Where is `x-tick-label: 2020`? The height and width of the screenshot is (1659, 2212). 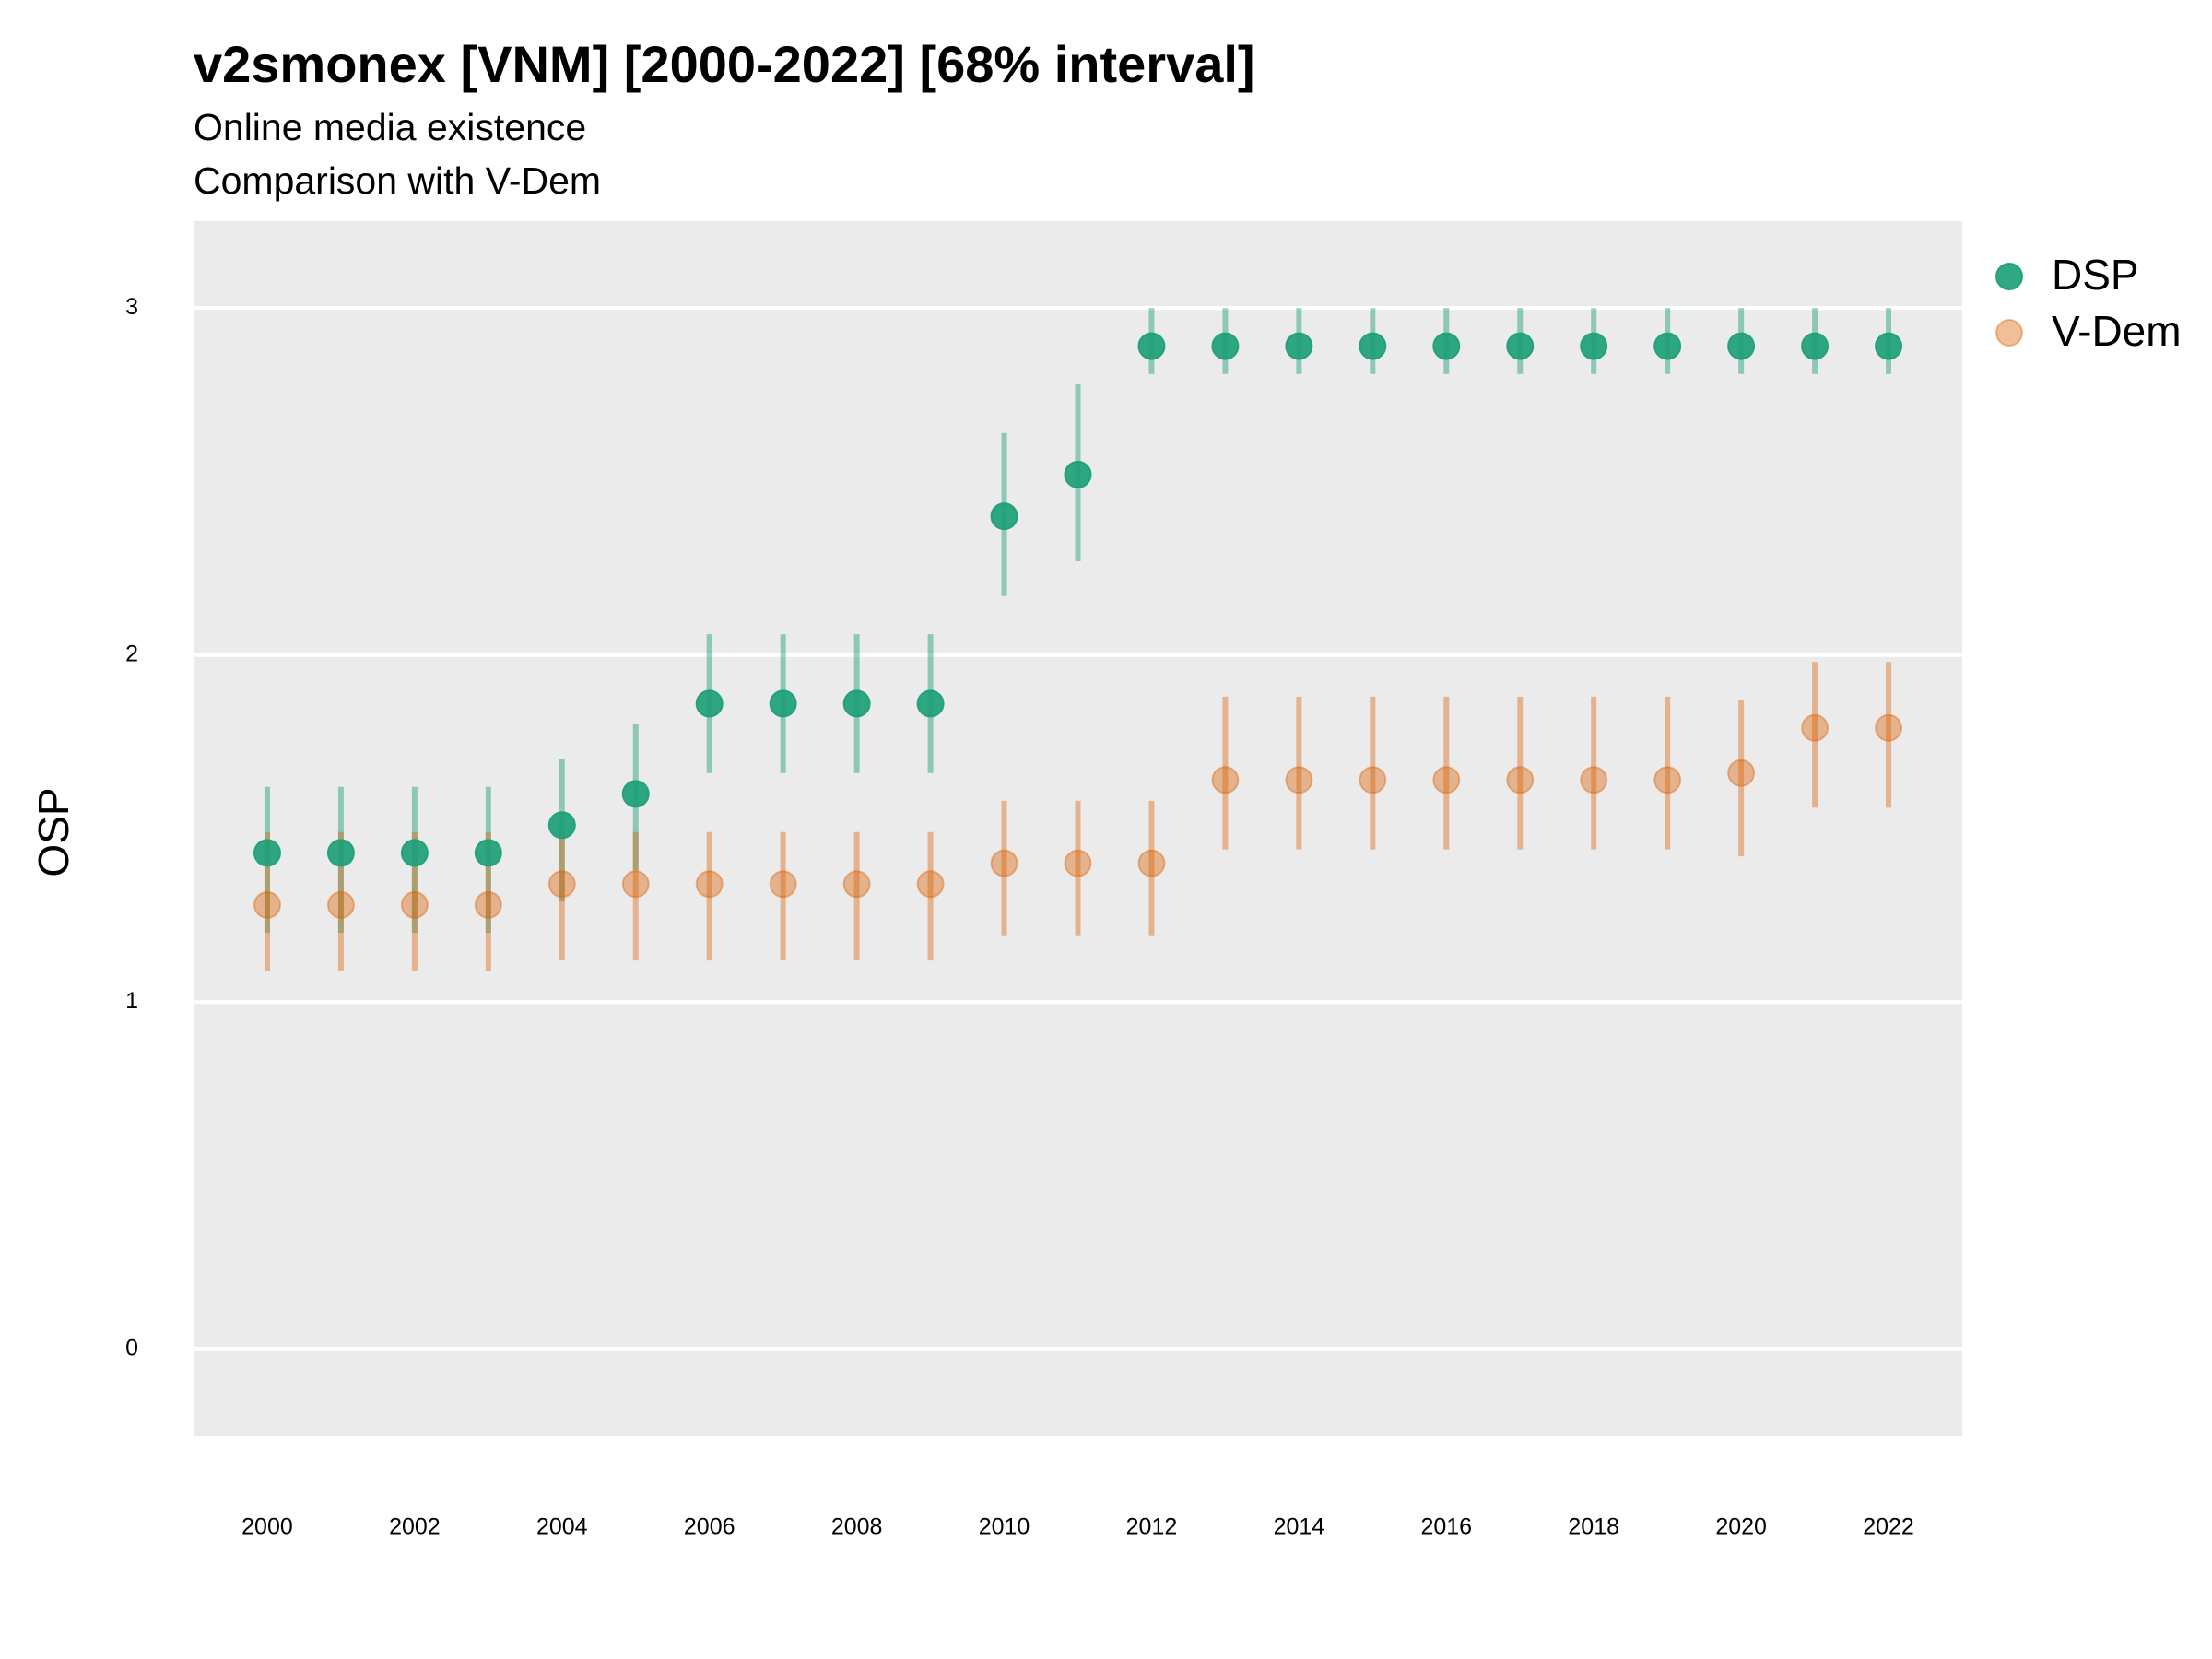 x-tick-label: 2020 is located at coordinates (1741, 1527).